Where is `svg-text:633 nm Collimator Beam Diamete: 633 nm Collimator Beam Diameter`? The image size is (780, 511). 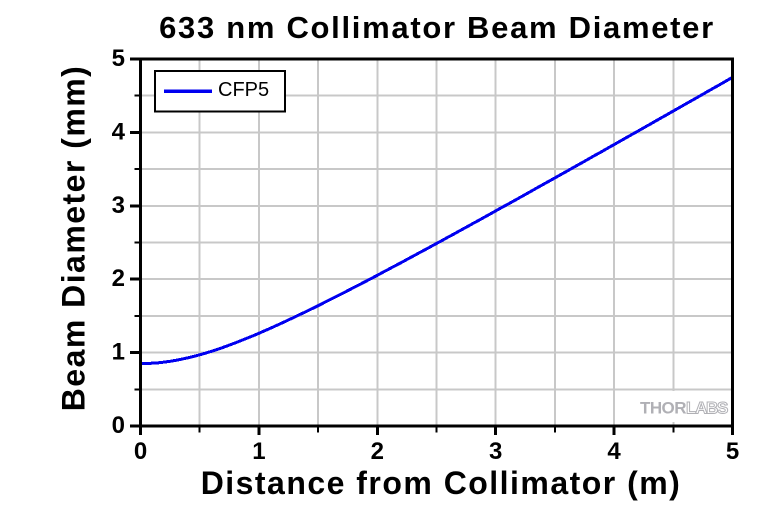 svg-text:633 nm Collimator Beam Diamete: 633 nm Collimator Beam Diameter is located at coordinates (437, 27).